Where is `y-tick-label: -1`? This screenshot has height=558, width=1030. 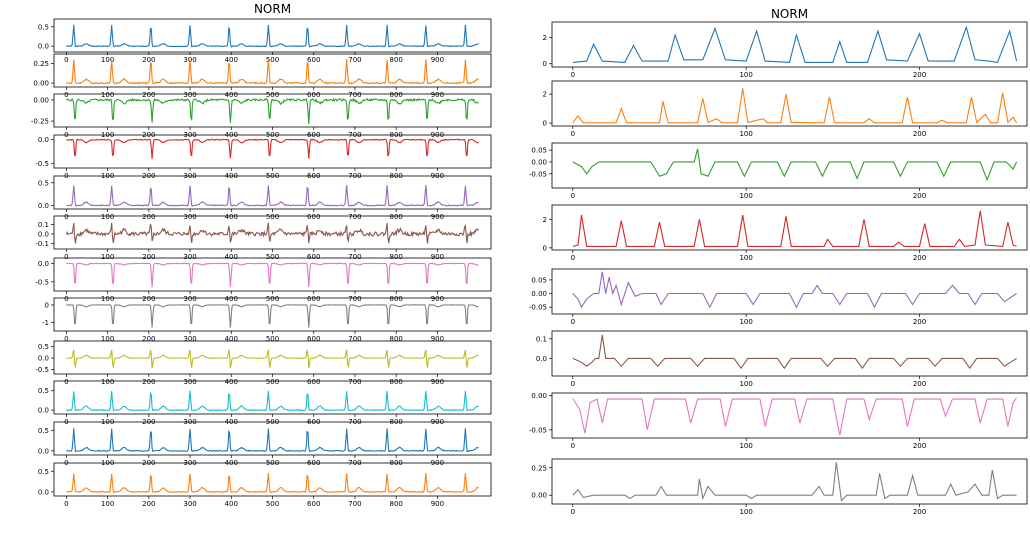 y-tick-label: -1 is located at coordinates (45, 323).